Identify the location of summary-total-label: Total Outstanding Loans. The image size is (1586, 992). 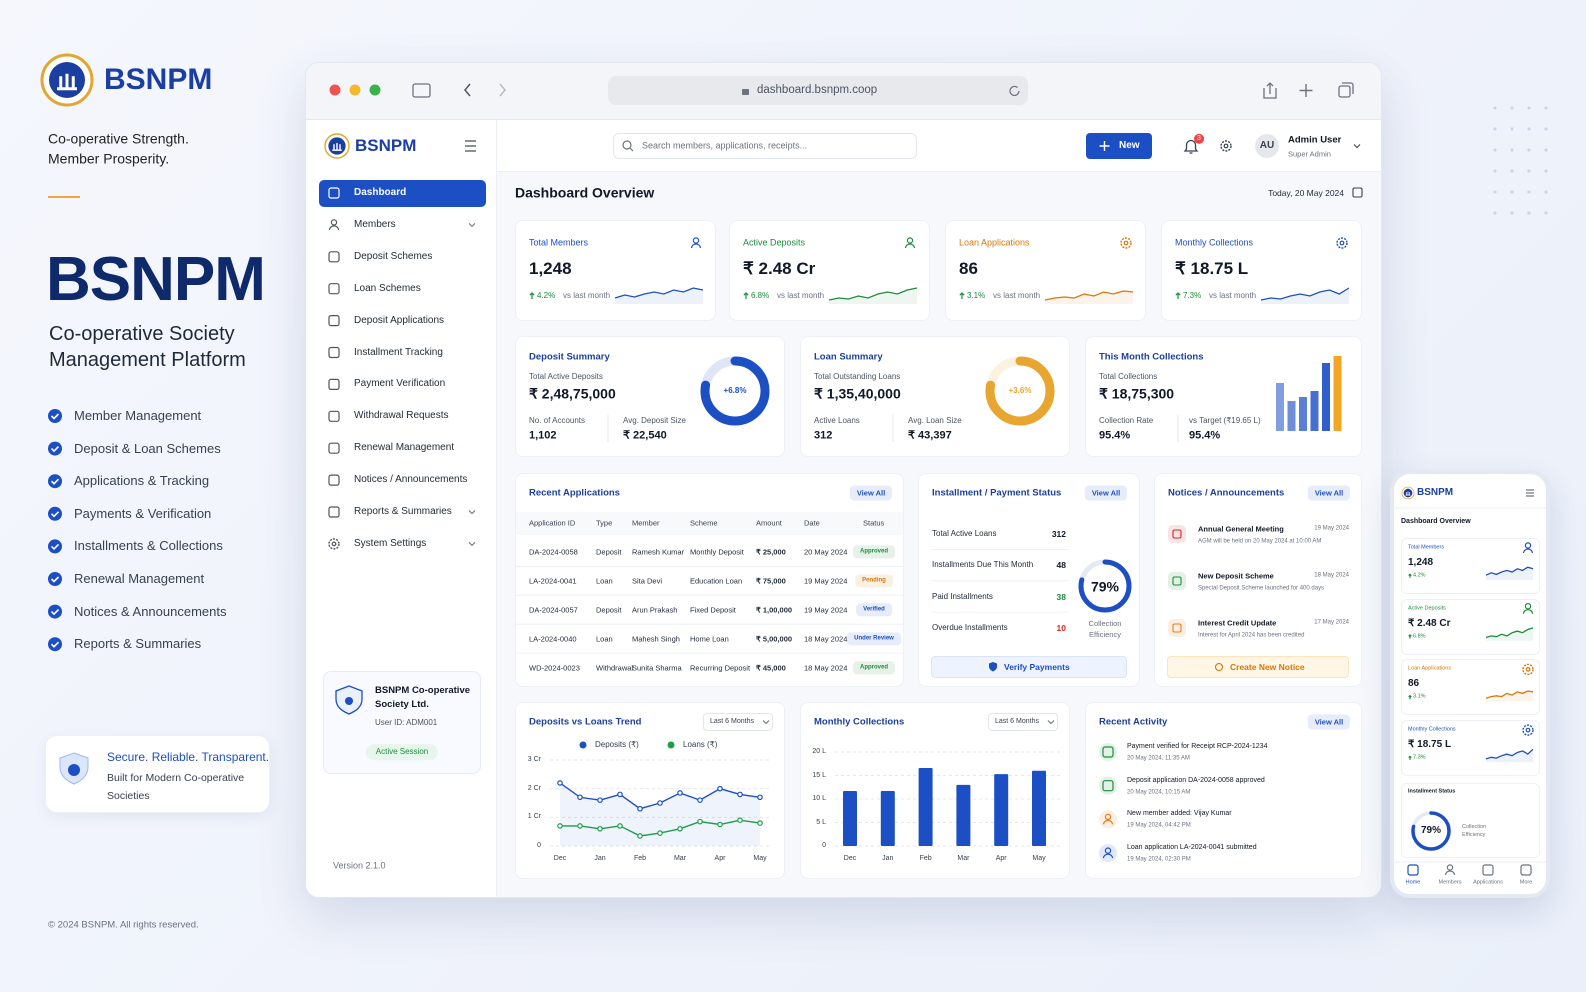
(857, 377).